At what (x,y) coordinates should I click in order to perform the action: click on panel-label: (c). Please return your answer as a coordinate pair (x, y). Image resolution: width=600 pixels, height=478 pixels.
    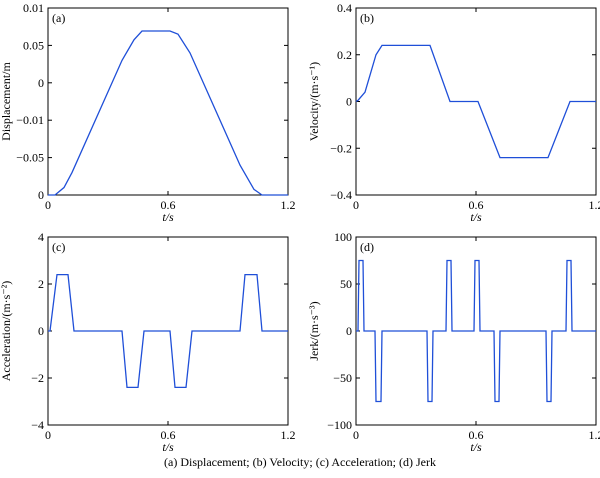
    Looking at the image, I should click on (58, 247).